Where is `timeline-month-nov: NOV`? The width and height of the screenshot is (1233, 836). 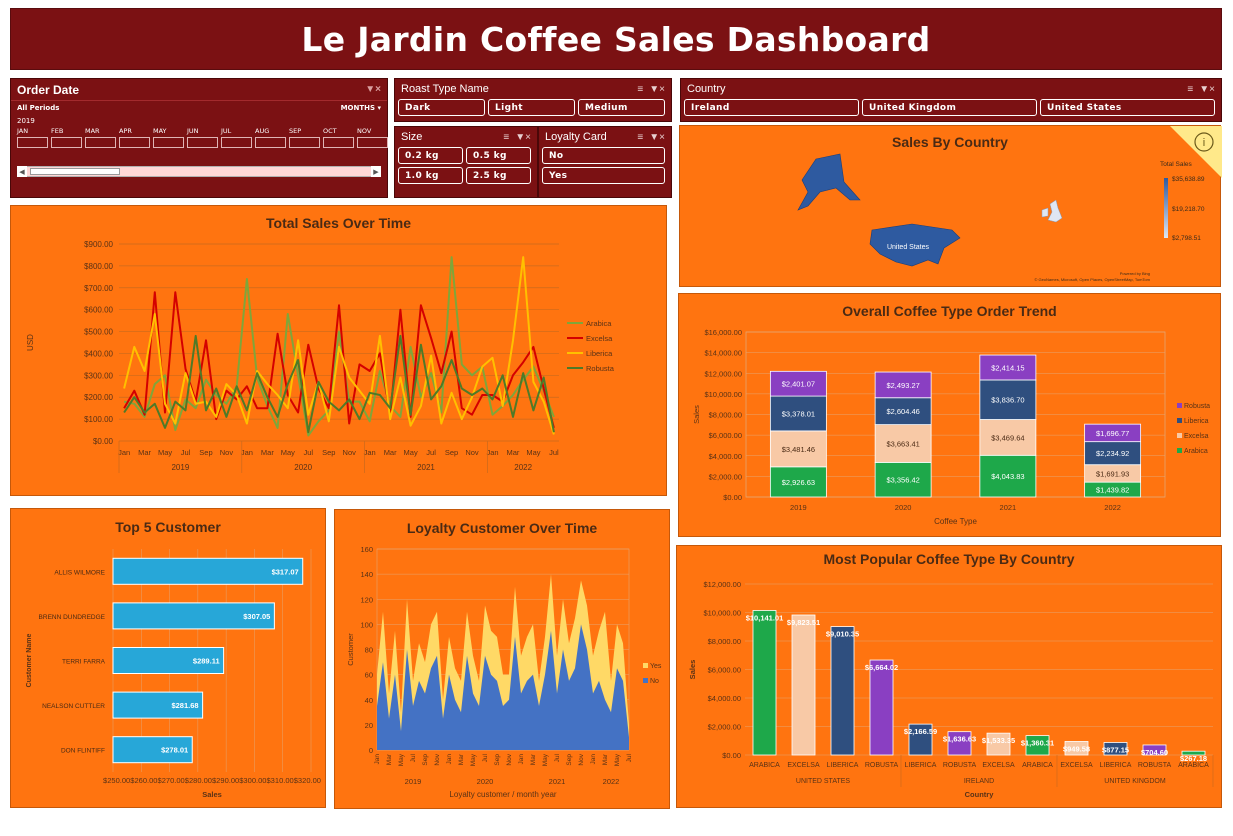 timeline-month-nov: NOV is located at coordinates (372, 137).